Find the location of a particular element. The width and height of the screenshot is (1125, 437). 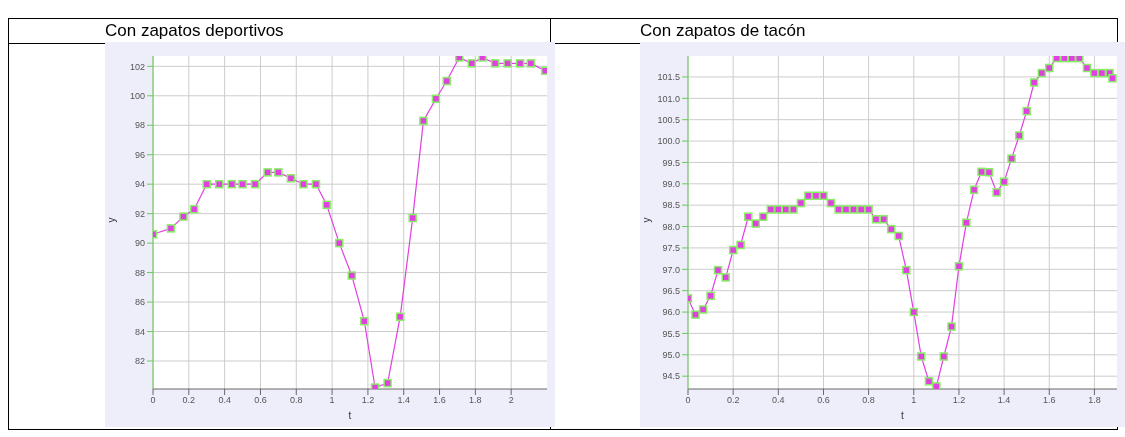

y-tick-label: 98.5 is located at coordinates (671, 205).